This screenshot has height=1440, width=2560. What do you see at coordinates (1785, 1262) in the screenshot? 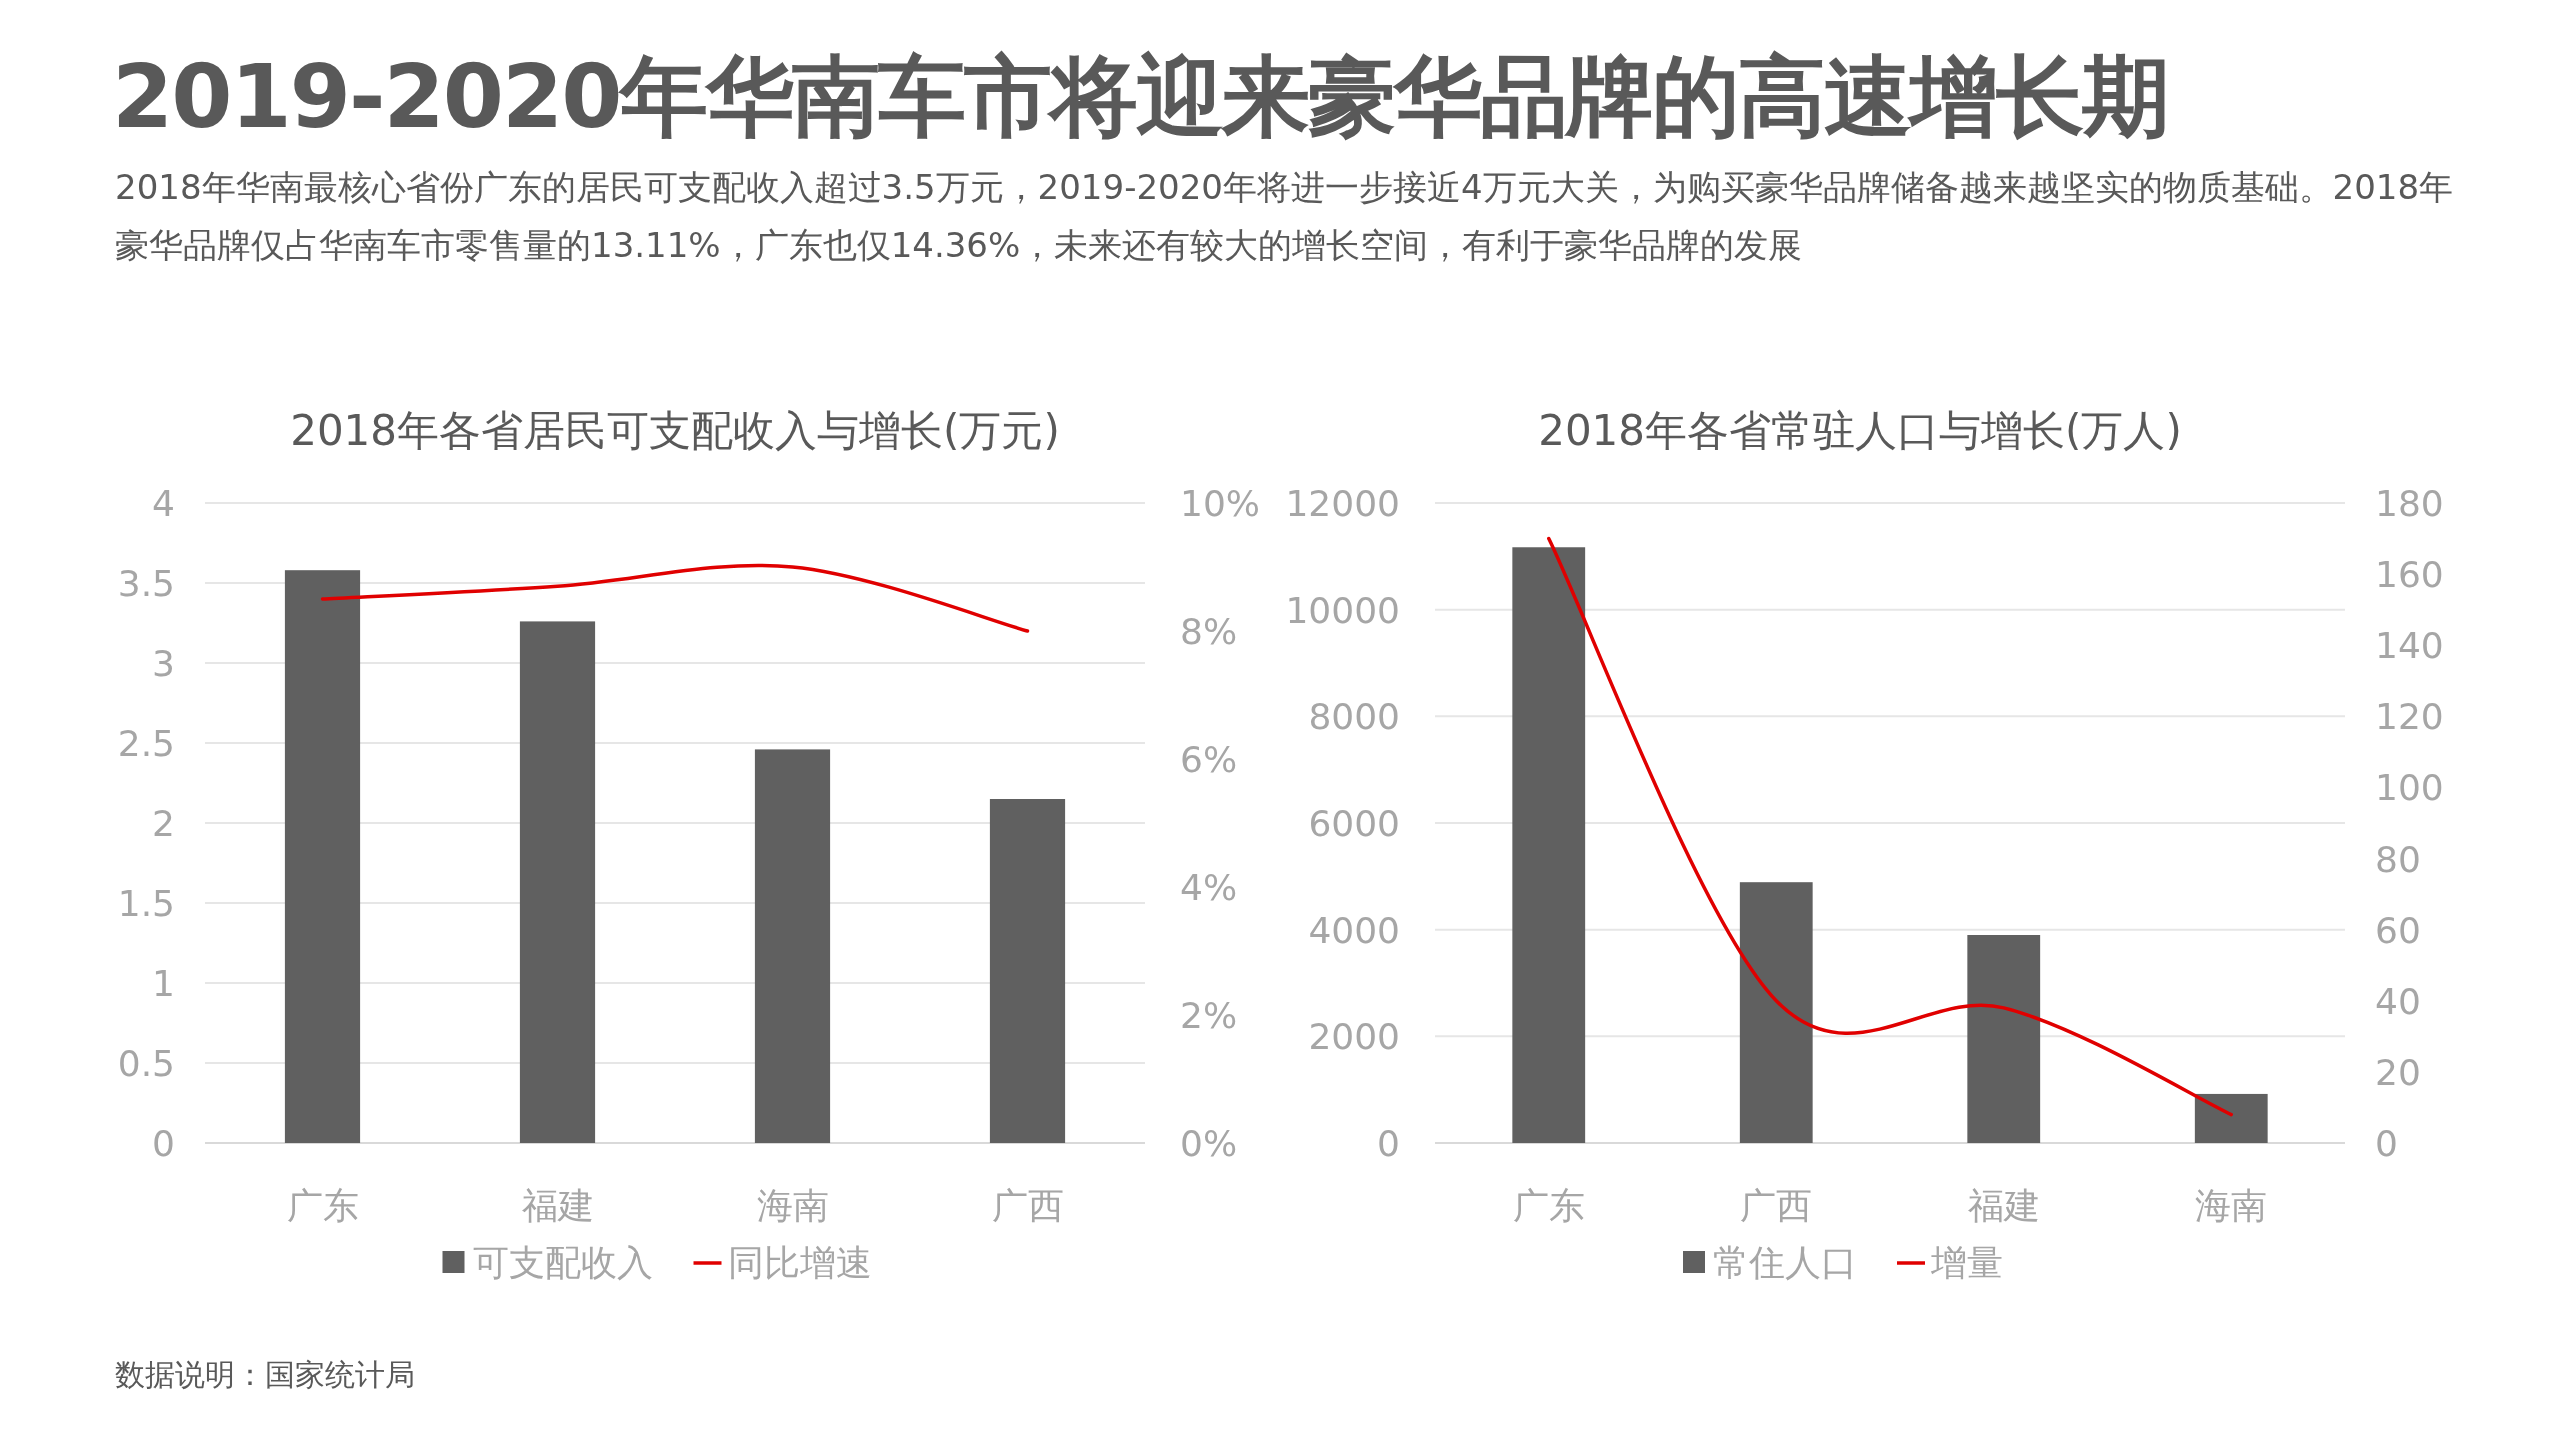
I see `legend-label: 常住人口` at bounding box center [1785, 1262].